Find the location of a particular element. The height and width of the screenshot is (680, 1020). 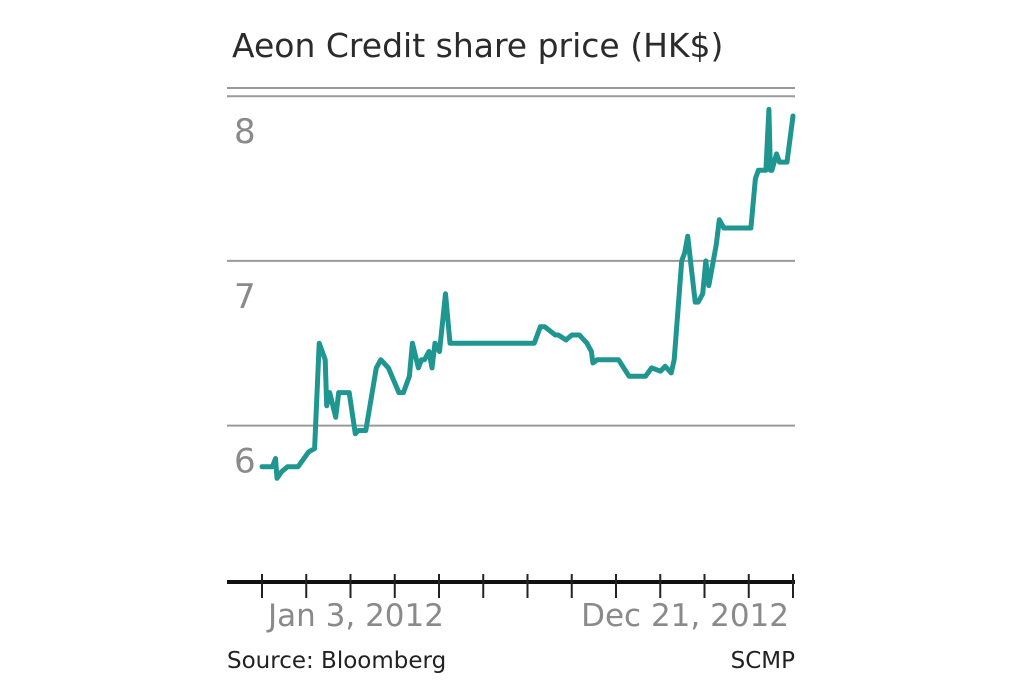

y-tick-label-6: 6 is located at coordinates (245, 462).